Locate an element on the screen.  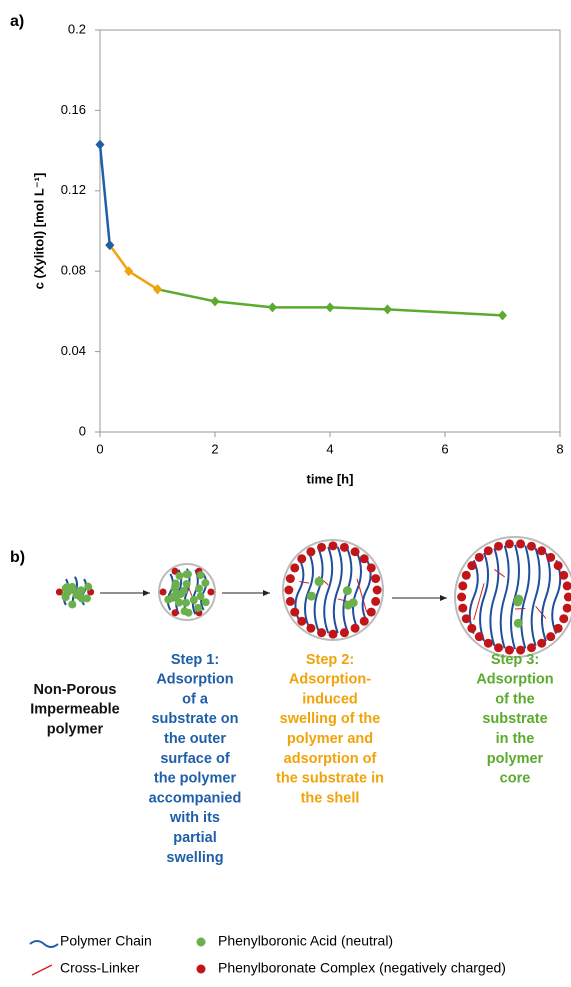
x-tick-label: 2 is located at coordinates (214, 448).